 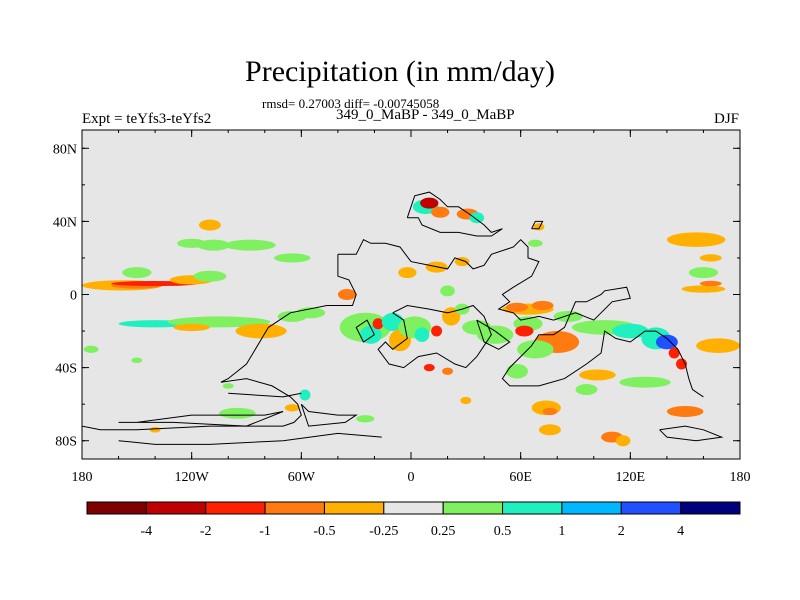 What do you see at coordinates (351, 103) in the screenshot?
I see `chart-subtitle: rmsd= 0.27003 diff= -0.00745058` at bounding box center [351, 103].